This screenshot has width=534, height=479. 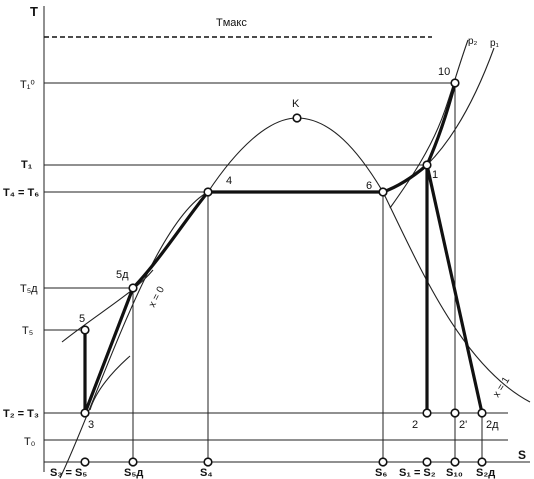 What do you see at coordinates (283, 462) in the screenshot?
I see `axis-points` at bounding box center [283, 462].